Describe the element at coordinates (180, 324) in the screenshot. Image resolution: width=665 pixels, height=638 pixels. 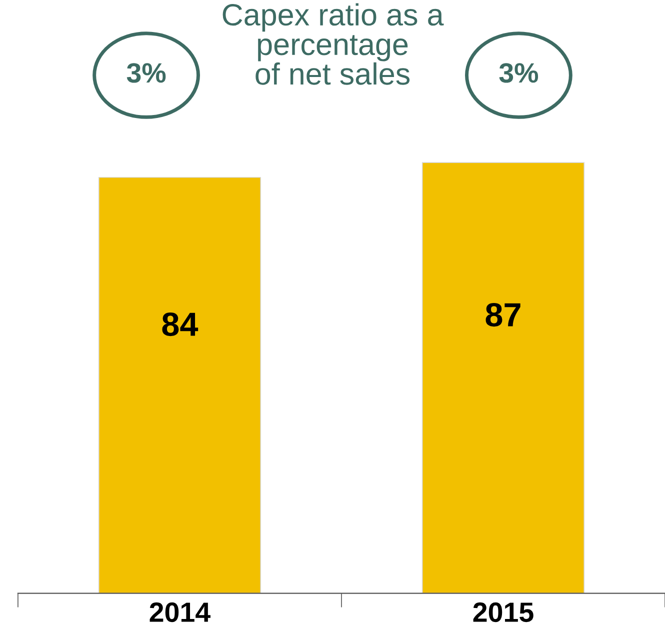
I see `data-label: 84` at that location.